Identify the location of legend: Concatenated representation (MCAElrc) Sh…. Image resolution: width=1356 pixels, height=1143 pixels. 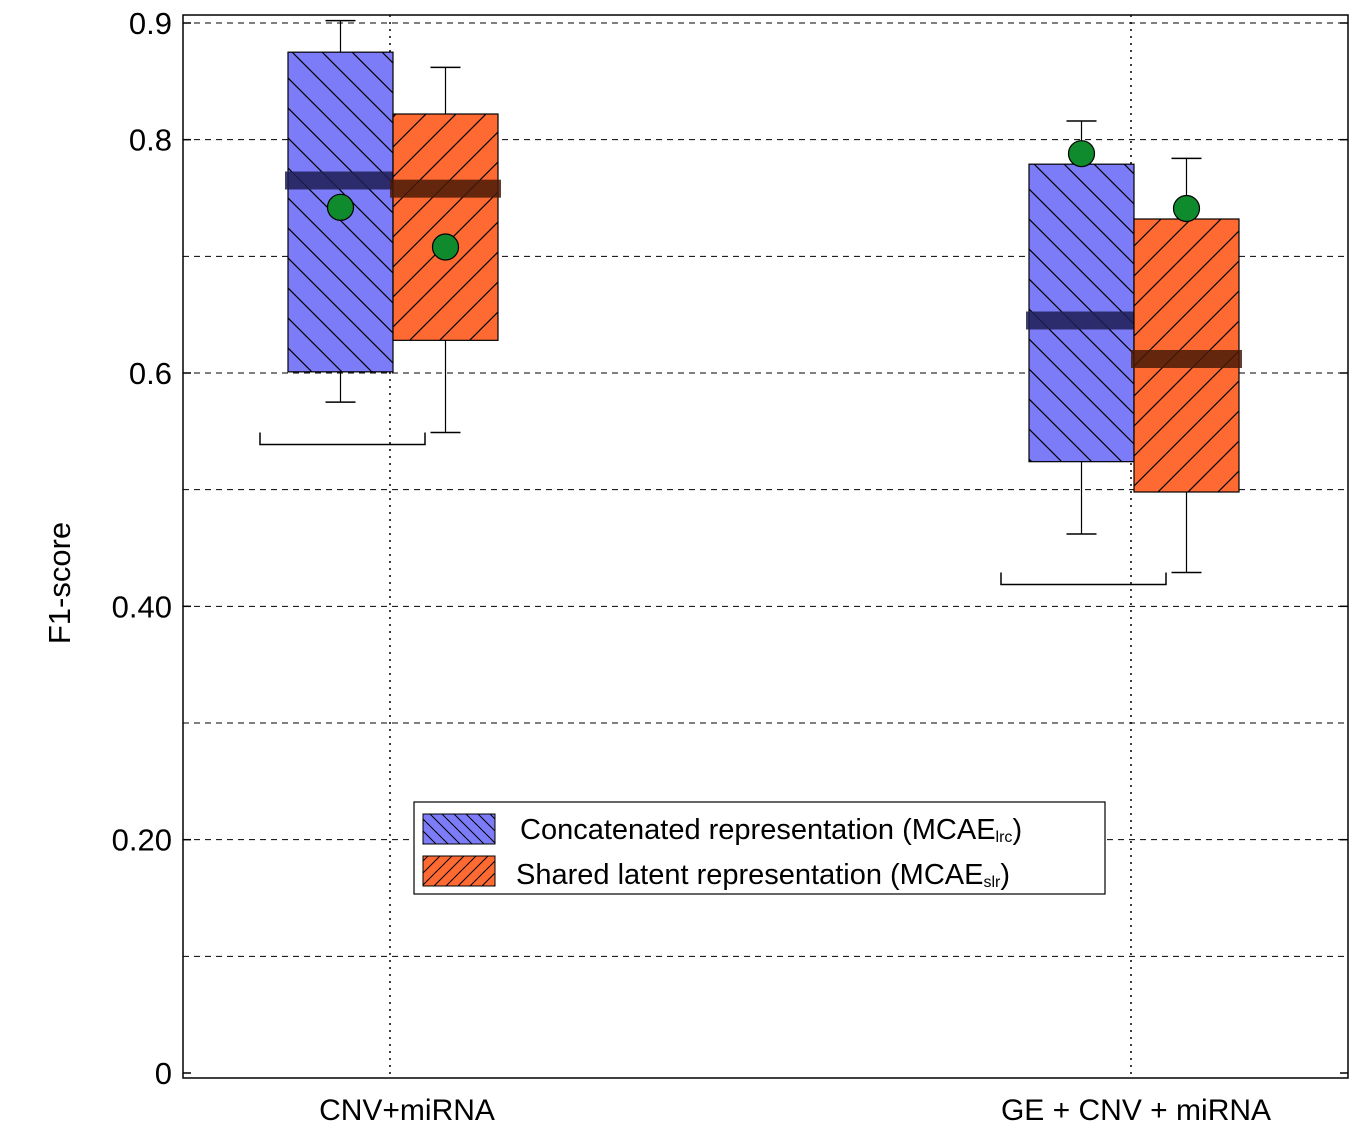
(759, 848).